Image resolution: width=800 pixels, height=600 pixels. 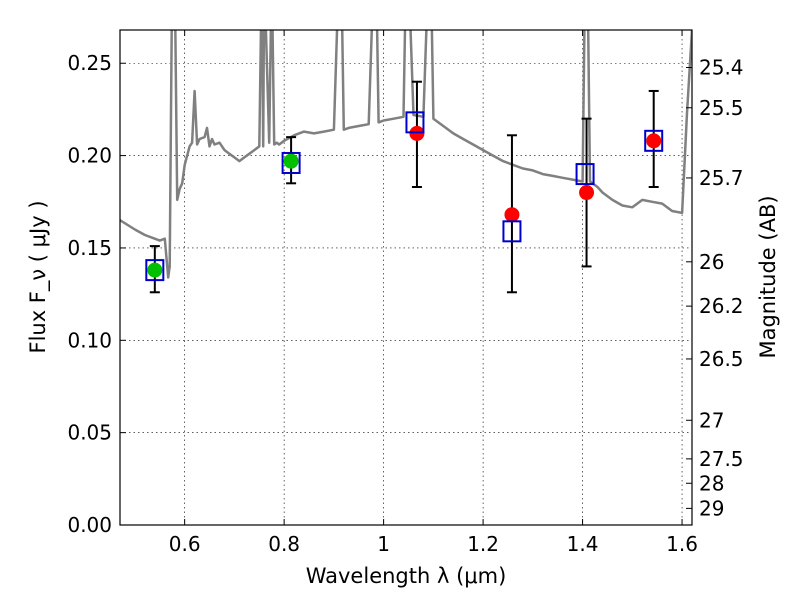 What do you see at coordinates (89, 248) in the screenshot?
I see `y-tick-label: 0.15` at bounding box center [89, 248].